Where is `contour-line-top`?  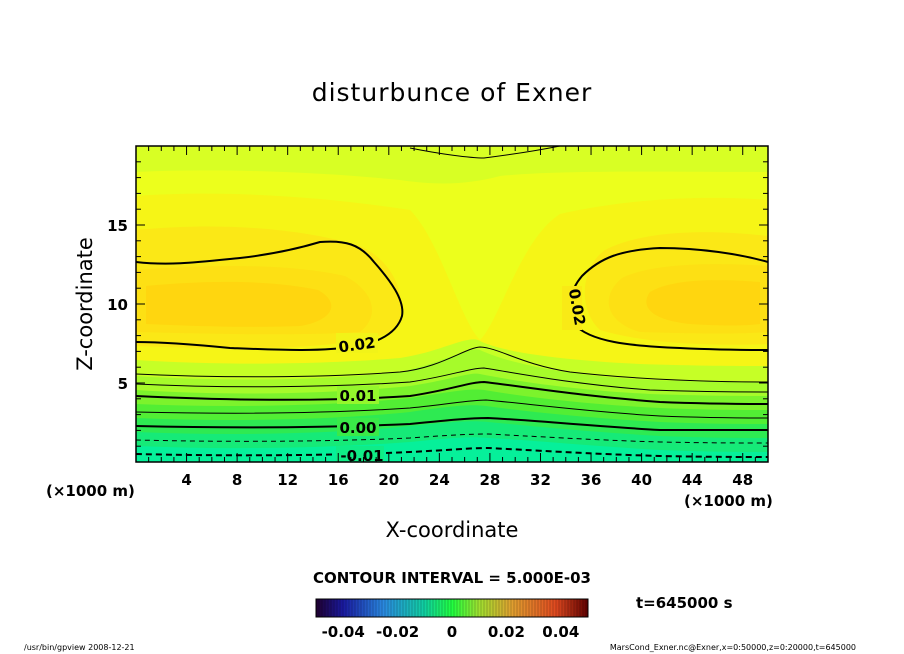
contour-line-top is located at coordinates (485, 152).